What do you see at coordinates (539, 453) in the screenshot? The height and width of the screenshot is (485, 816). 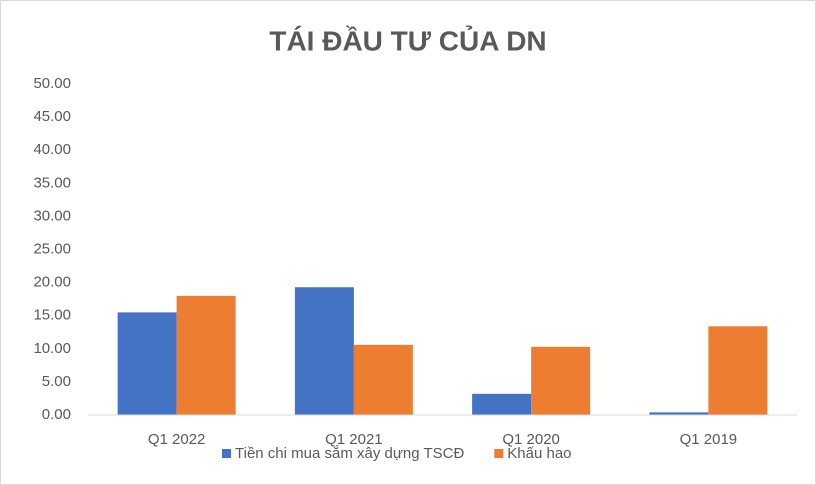 I see `legend-label: Khấu hao` at bounding box center [539, 453].